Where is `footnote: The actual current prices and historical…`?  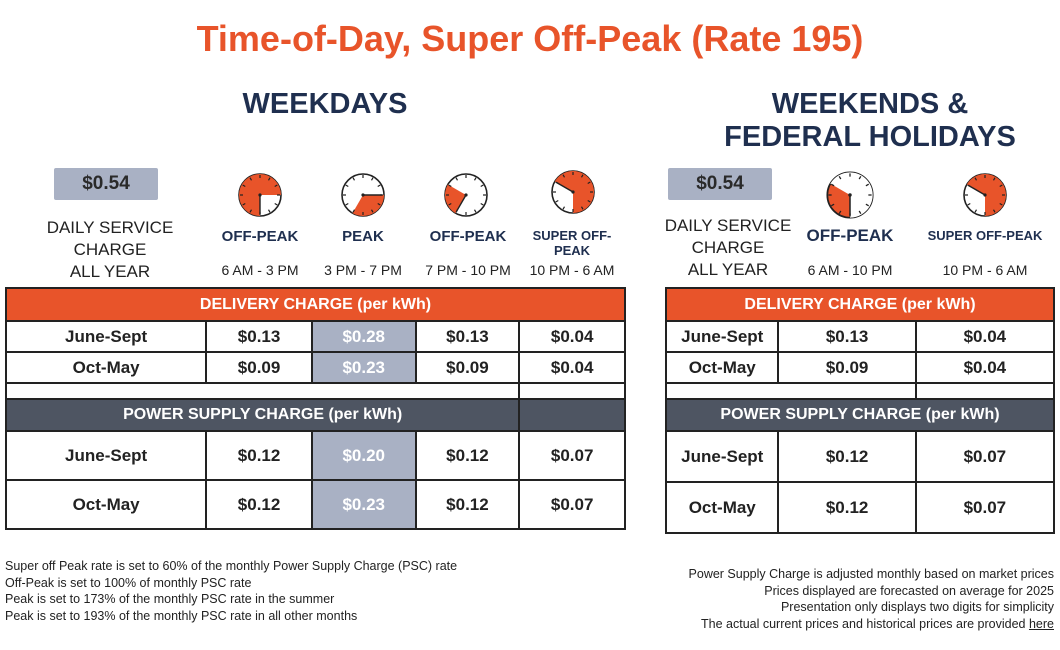
footnote: The actual current prices and historical… is located at coordinates (827, 624).